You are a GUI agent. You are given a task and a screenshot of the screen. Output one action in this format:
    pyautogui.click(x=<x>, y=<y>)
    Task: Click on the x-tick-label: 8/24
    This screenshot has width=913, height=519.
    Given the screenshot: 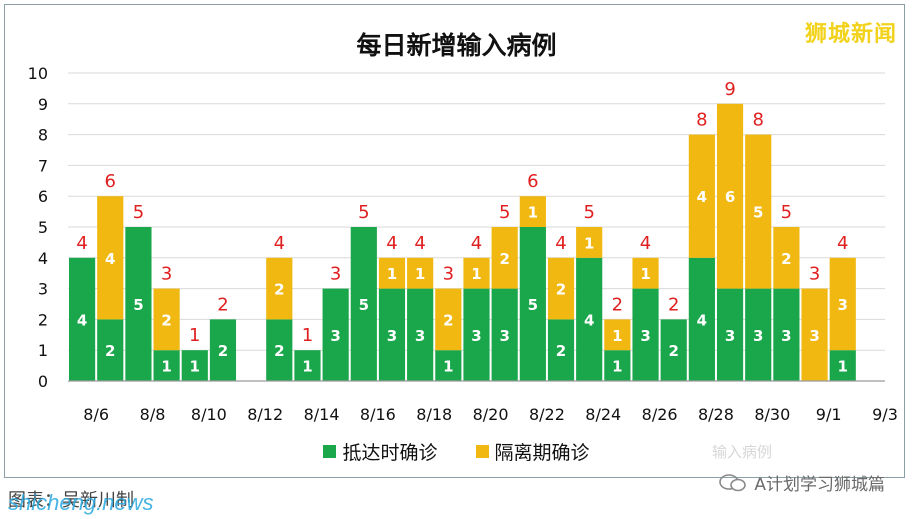 What is the action you would take?
    pyautogui.click(x=603, y=414)
    